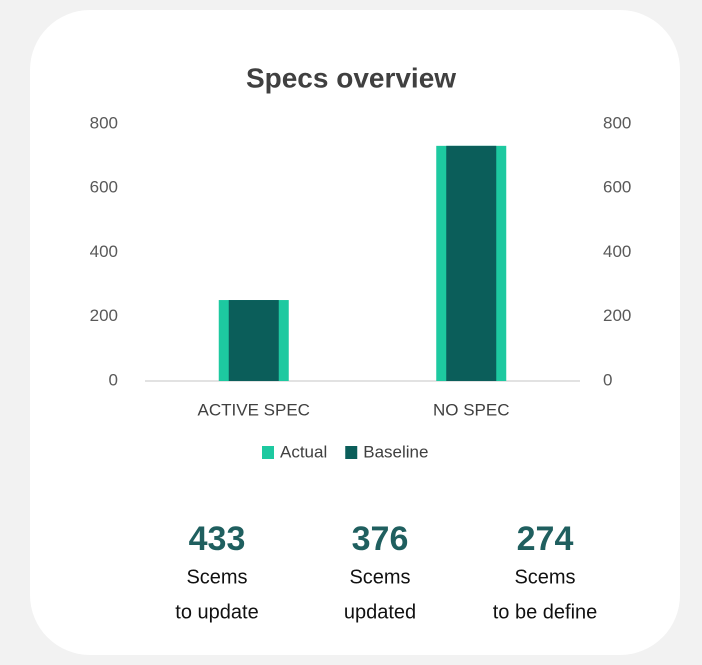 This screenshot has height=665, width=702. I want to click on y2-tick-label: 600, so click(617, 187).